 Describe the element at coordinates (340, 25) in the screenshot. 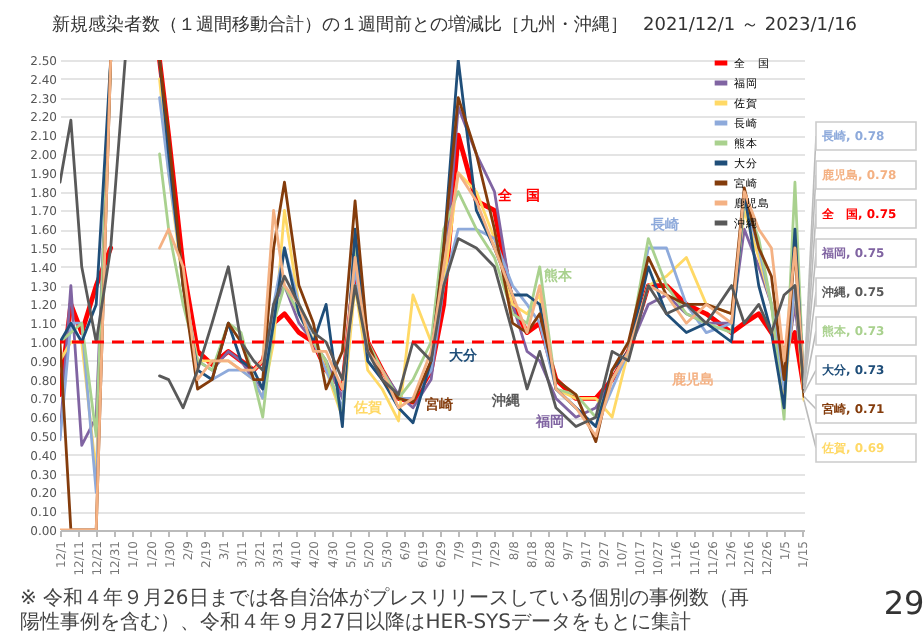

I see `chart-title: 新規感染者数（１週間移動合計）の１週間前との増減比［九州・沖縄］` at that location.